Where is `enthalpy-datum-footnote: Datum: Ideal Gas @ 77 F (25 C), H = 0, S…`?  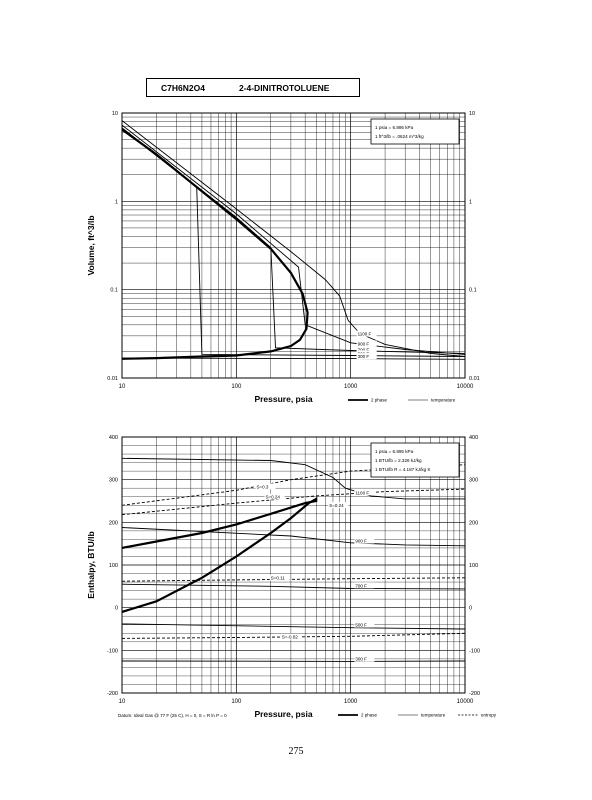 enthalpy-datum-footnote: Datum: Ideal Gas @ 77 F (25 C), H = 0, S… is located at coordinates (172, 715).